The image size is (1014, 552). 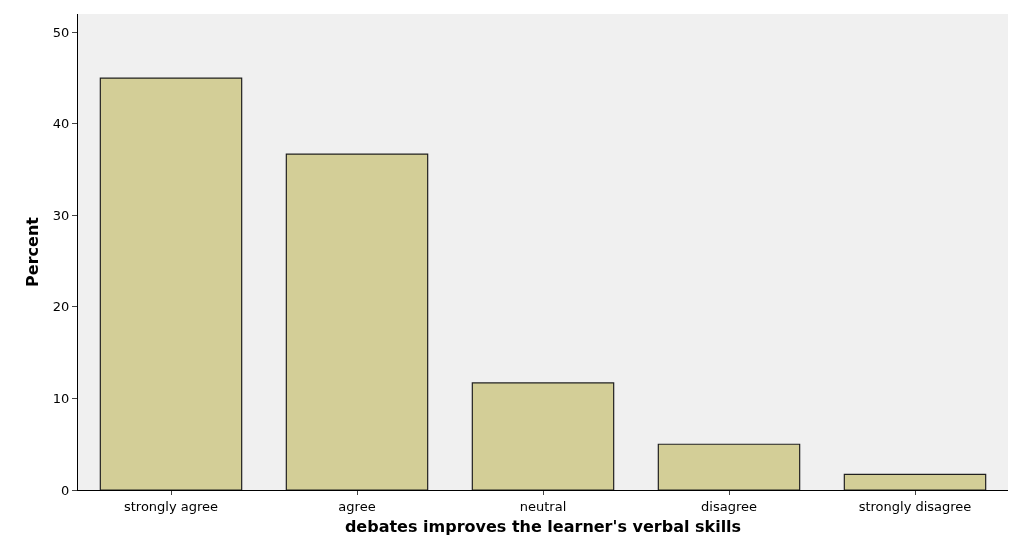 I want to click on x-tick-label: disagree, so click(x=729, y=506).